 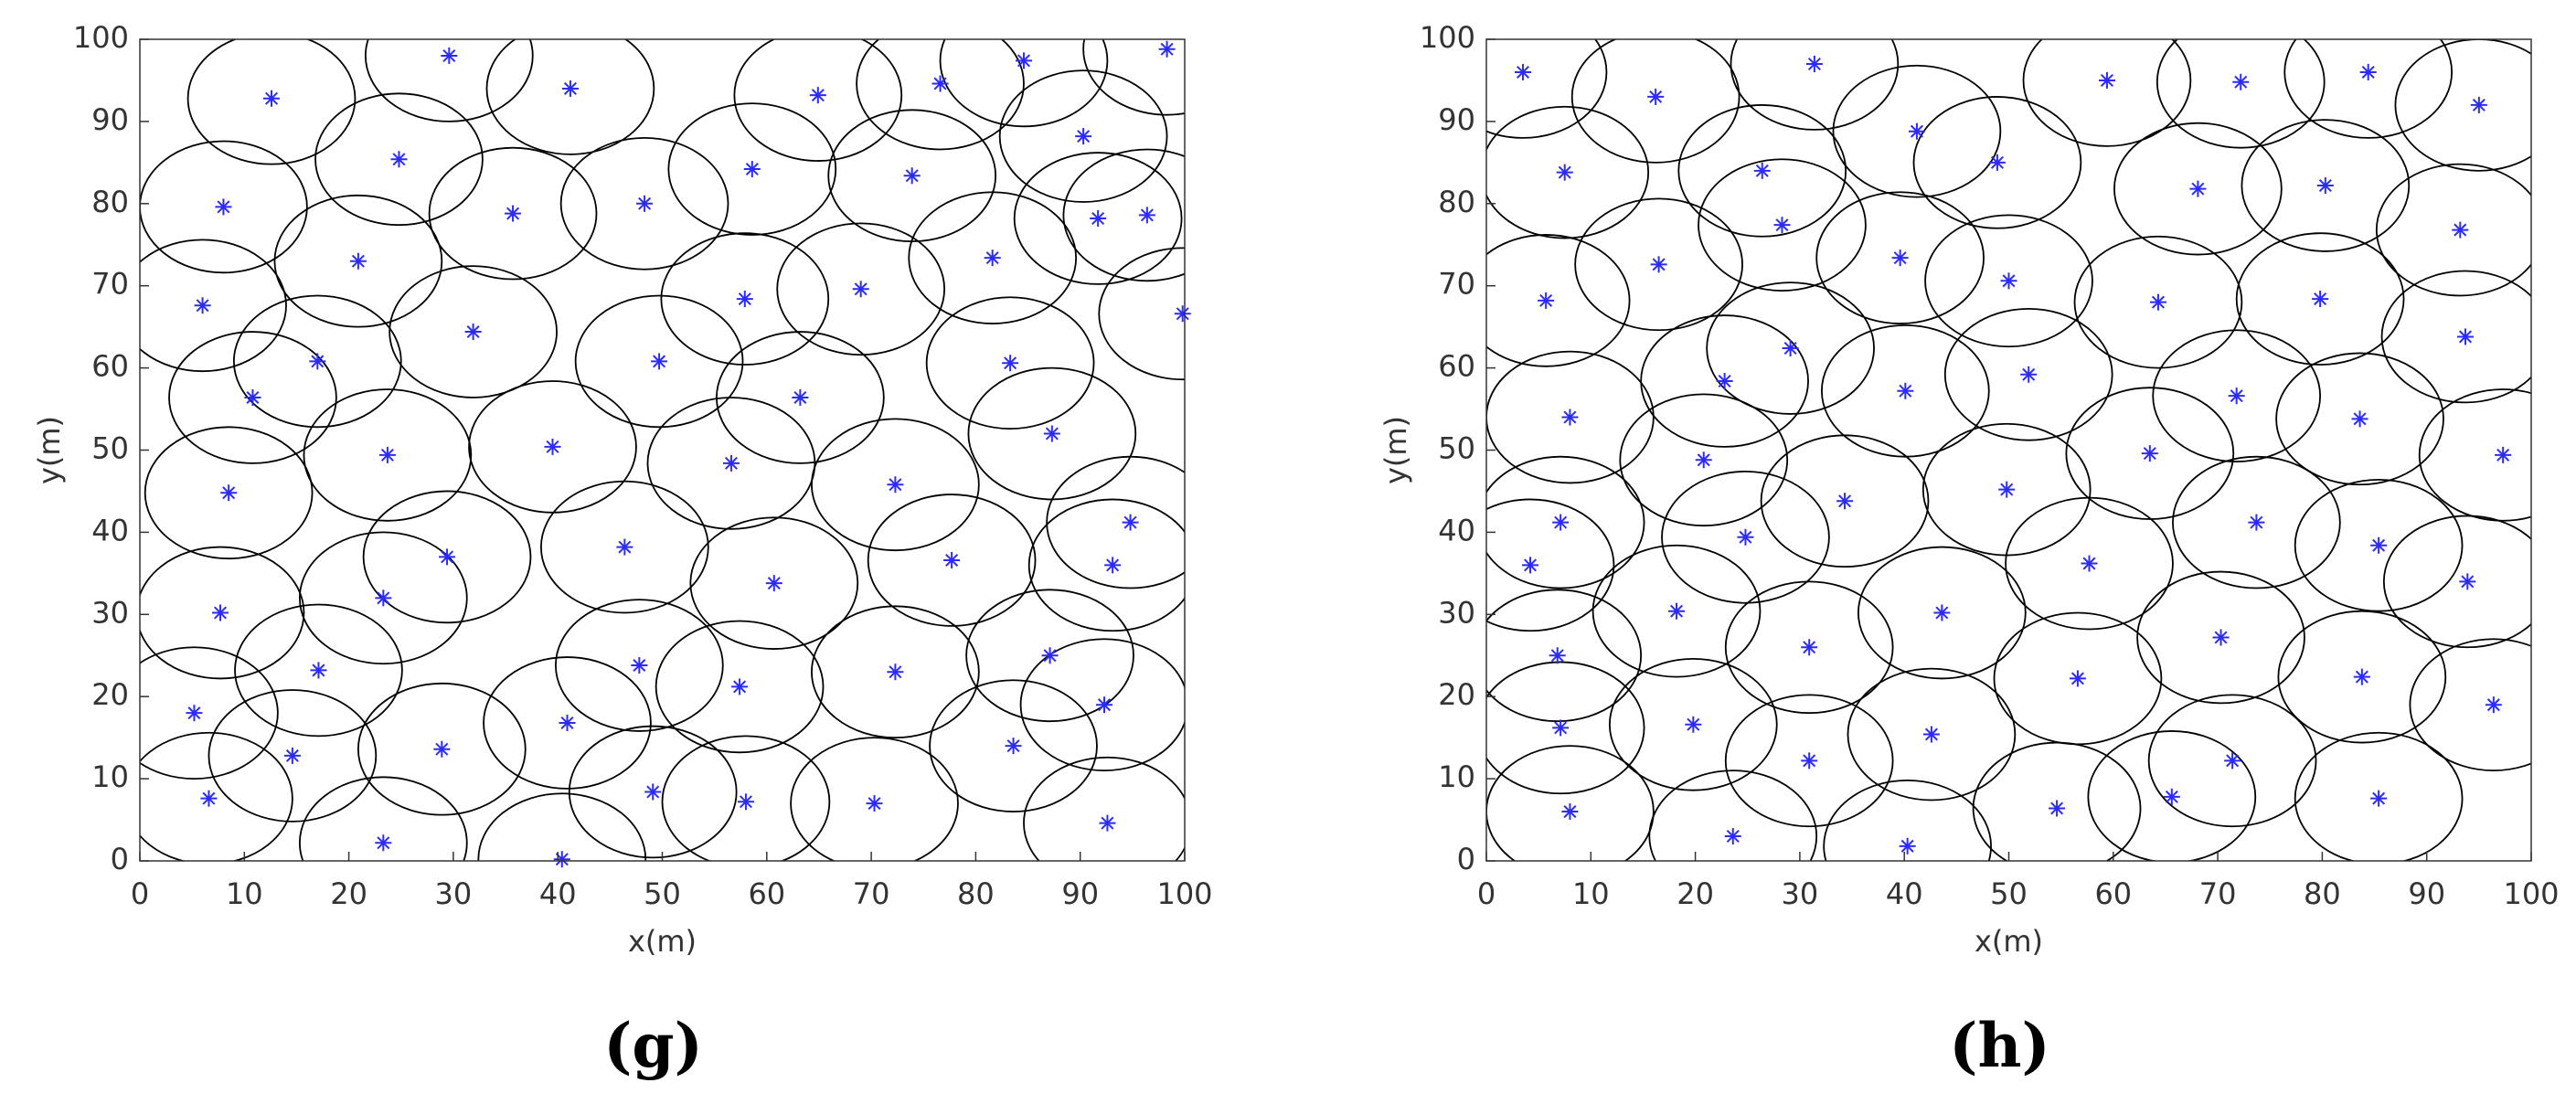 I want to click on y-tick-label: 10, so click(x=1456, y=776).